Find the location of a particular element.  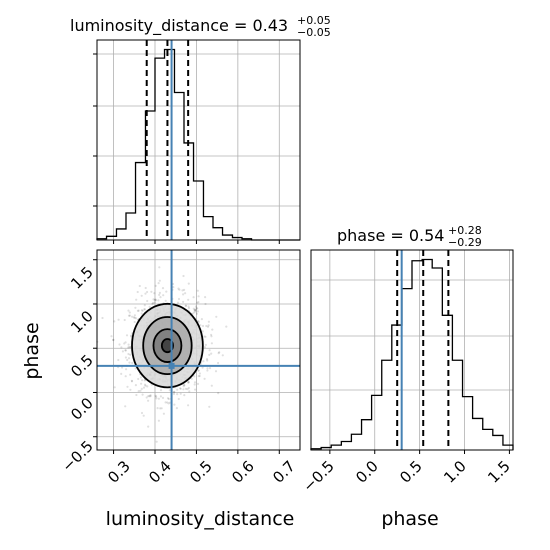

y-ticklabels-phase: −0.5 0.0 0.5 1.0 1.5 is located at coordinates (77, 369).